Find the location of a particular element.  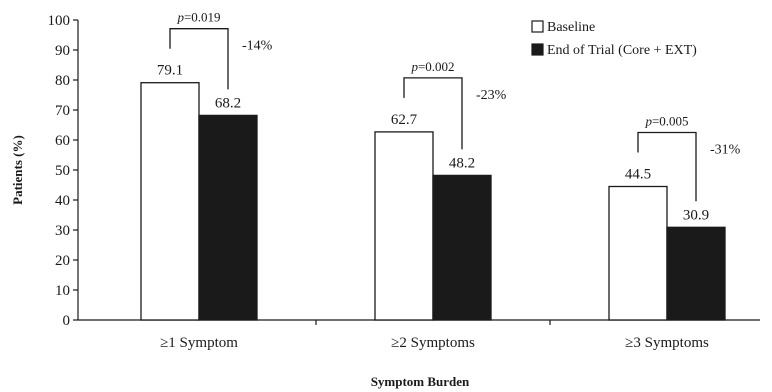

data-label-end-of-trial: 48.2 is located at coordinates (462, 163).